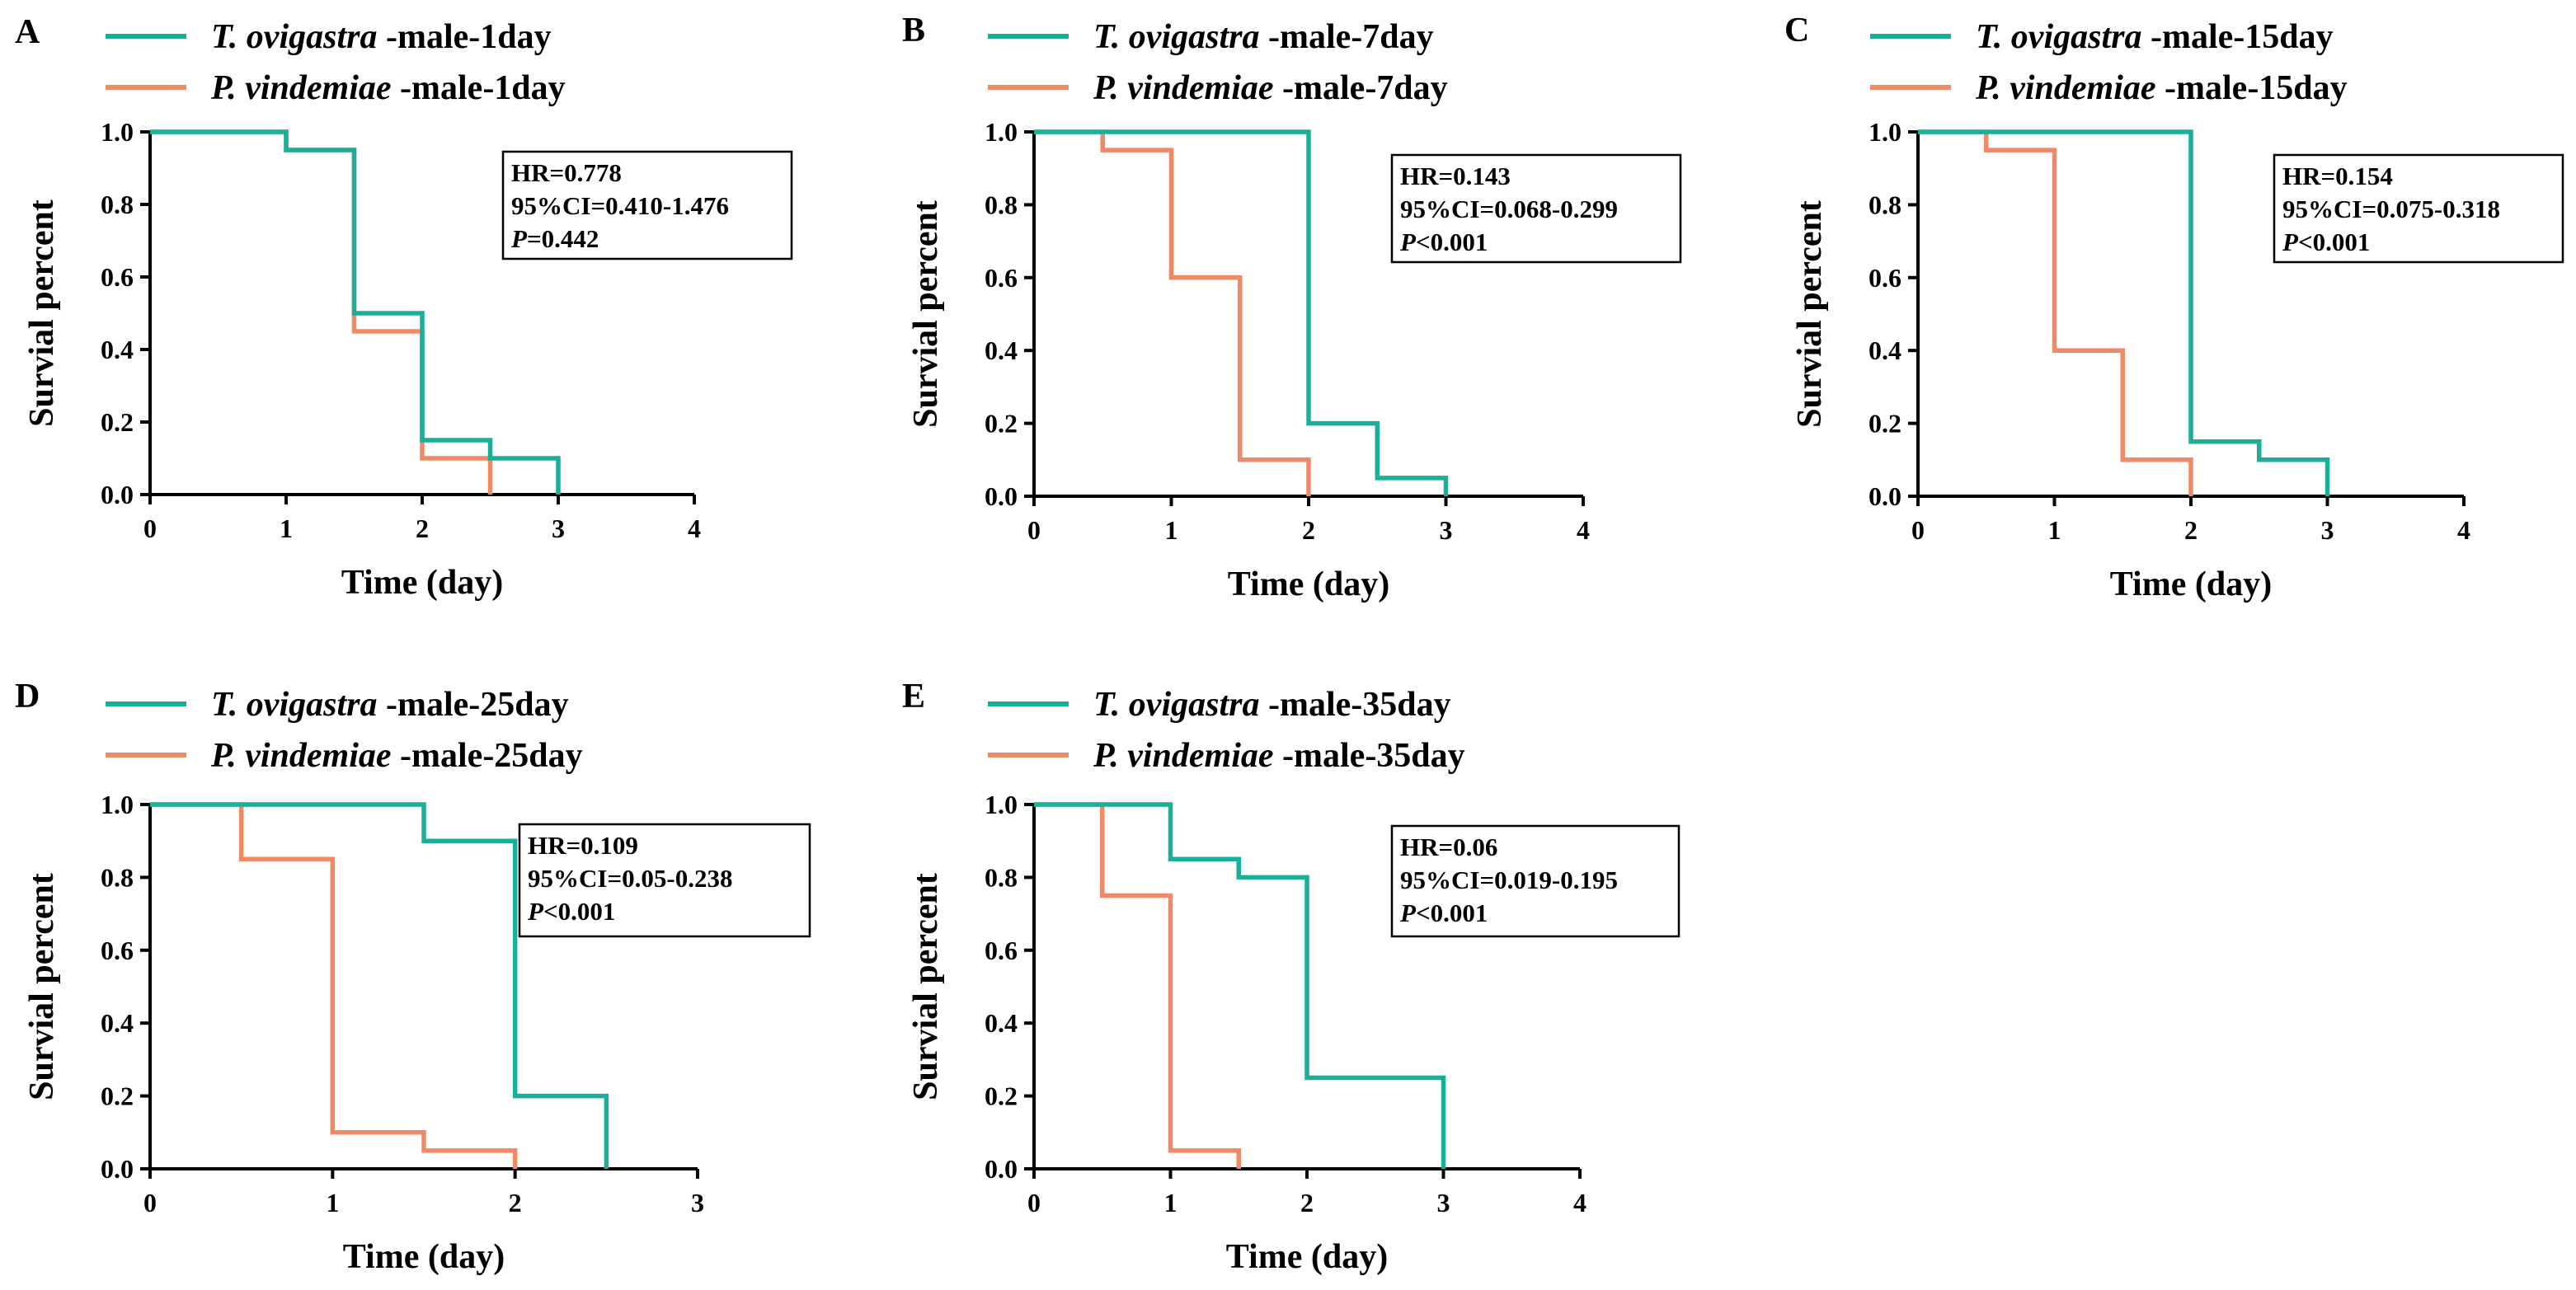 The height and width of the screenshot is (1290, 2576). Describe the element at coordinates (27, 696) in the screenshot. I see `panel-letter: D` at that location.